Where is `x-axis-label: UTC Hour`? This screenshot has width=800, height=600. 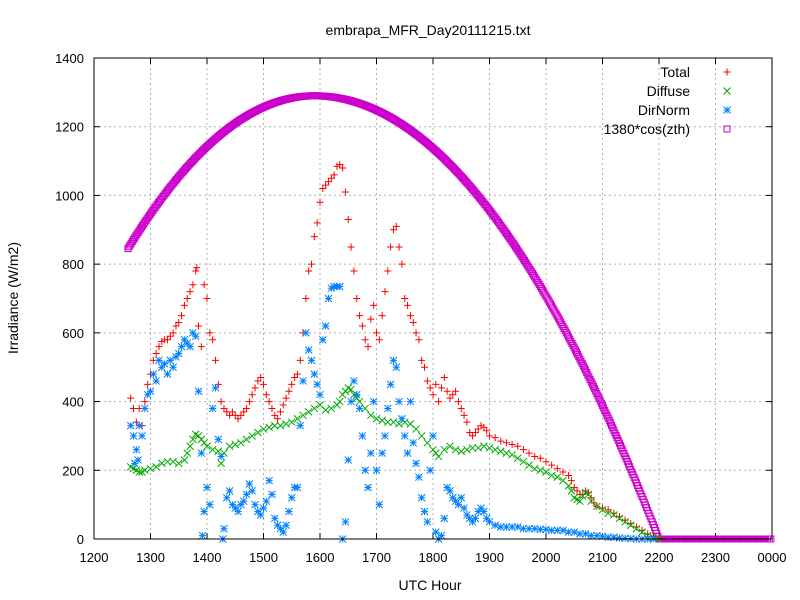 x-axis-label: UTC Hour is located at coordinates (429, 585).